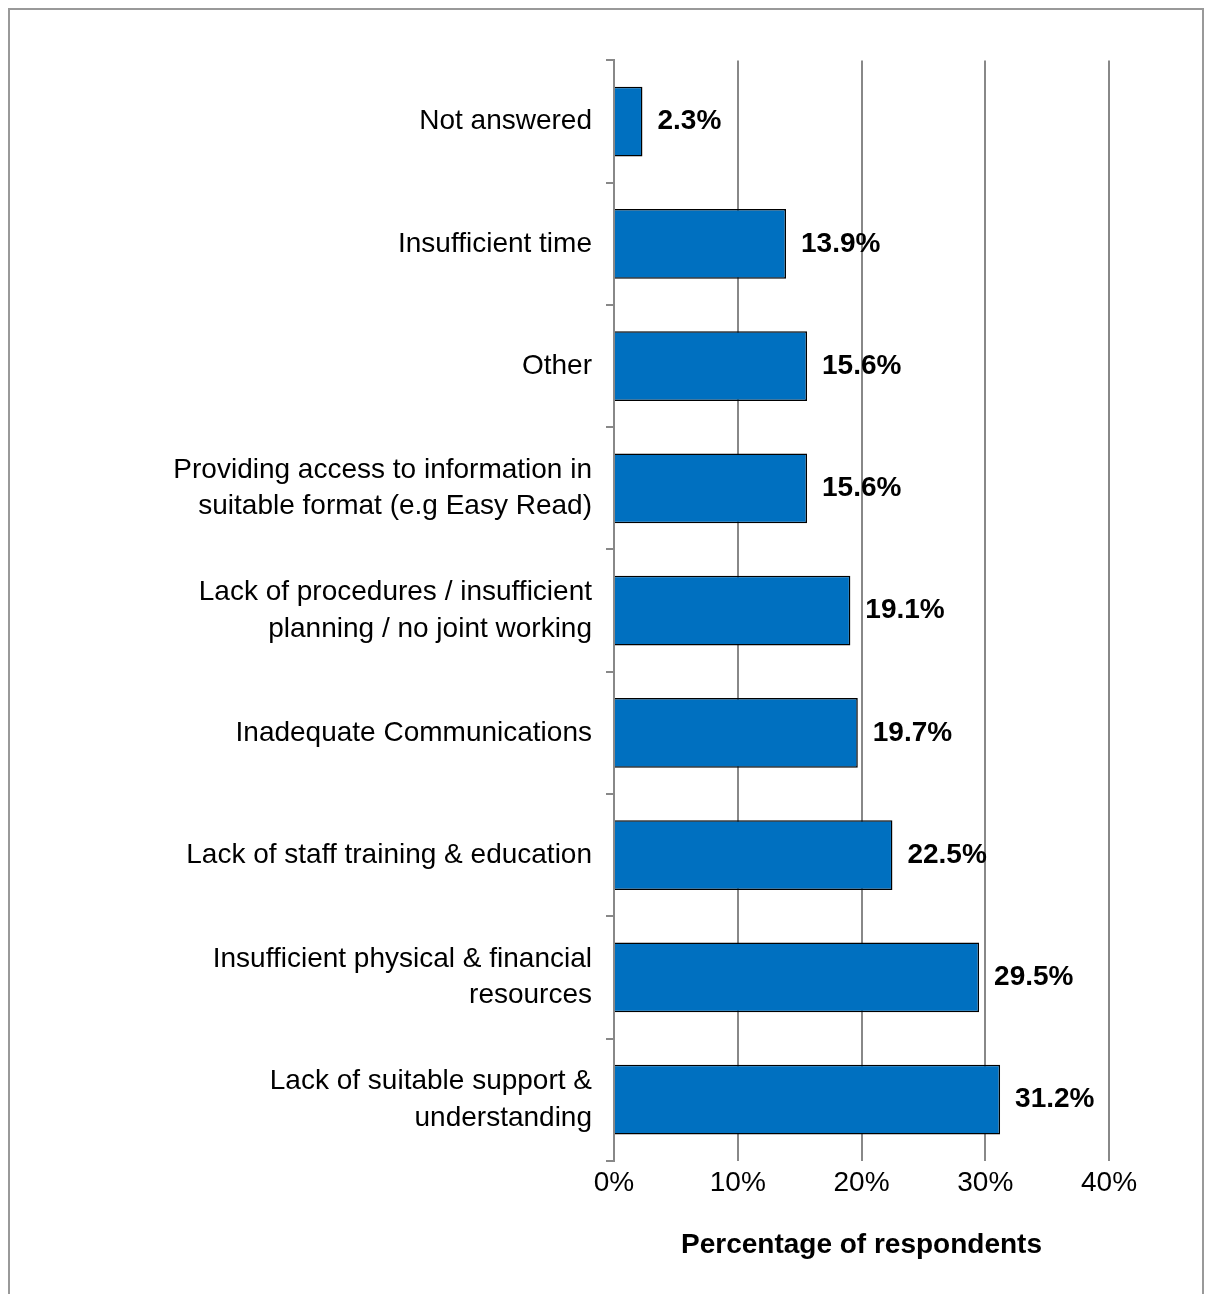 The width and height of the screenshot is (1208, 1294). I want to click on y-tick-label: Insufficient time, so click(494, 242).